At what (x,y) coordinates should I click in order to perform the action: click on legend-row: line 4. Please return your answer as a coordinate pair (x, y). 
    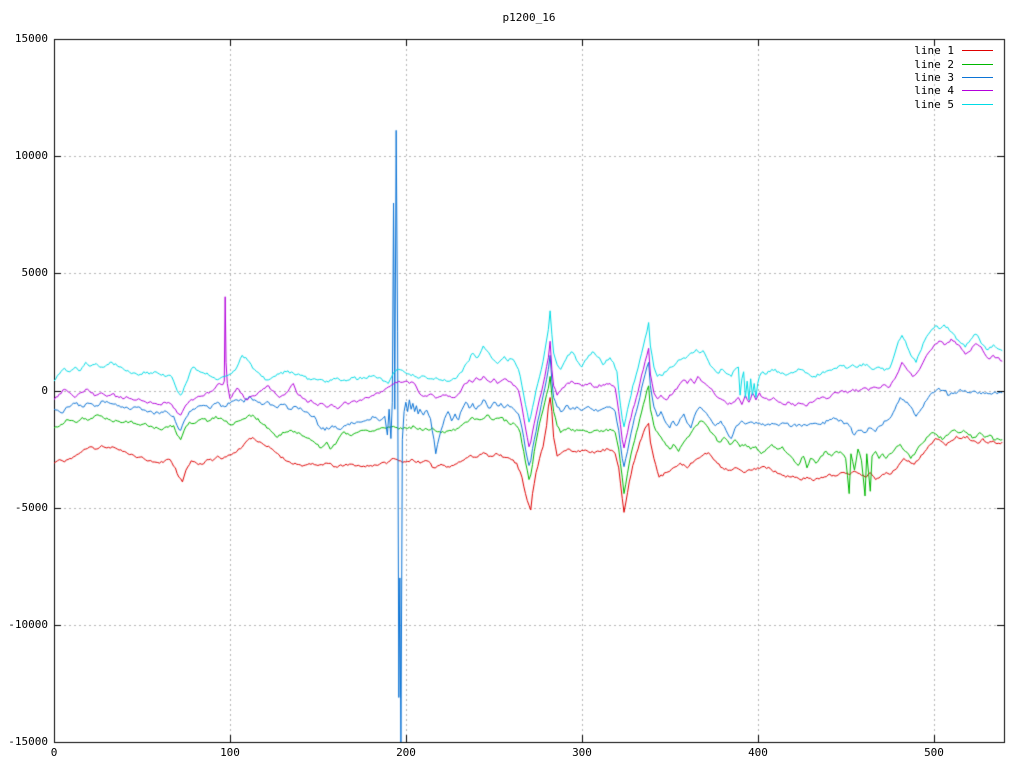
    Looking at the image, I should click on (953, 90).